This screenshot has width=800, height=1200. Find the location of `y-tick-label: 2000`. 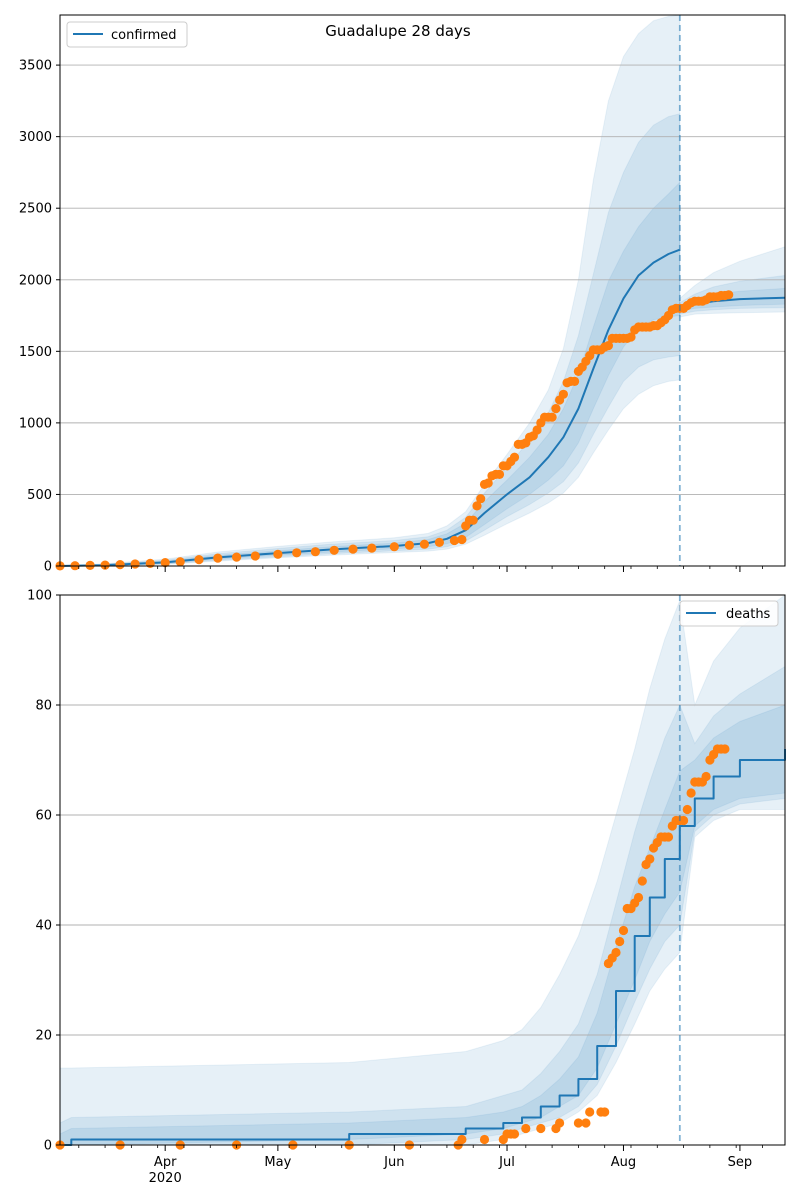

y-tick-label: 2000 is located at coordinates (35, 280).